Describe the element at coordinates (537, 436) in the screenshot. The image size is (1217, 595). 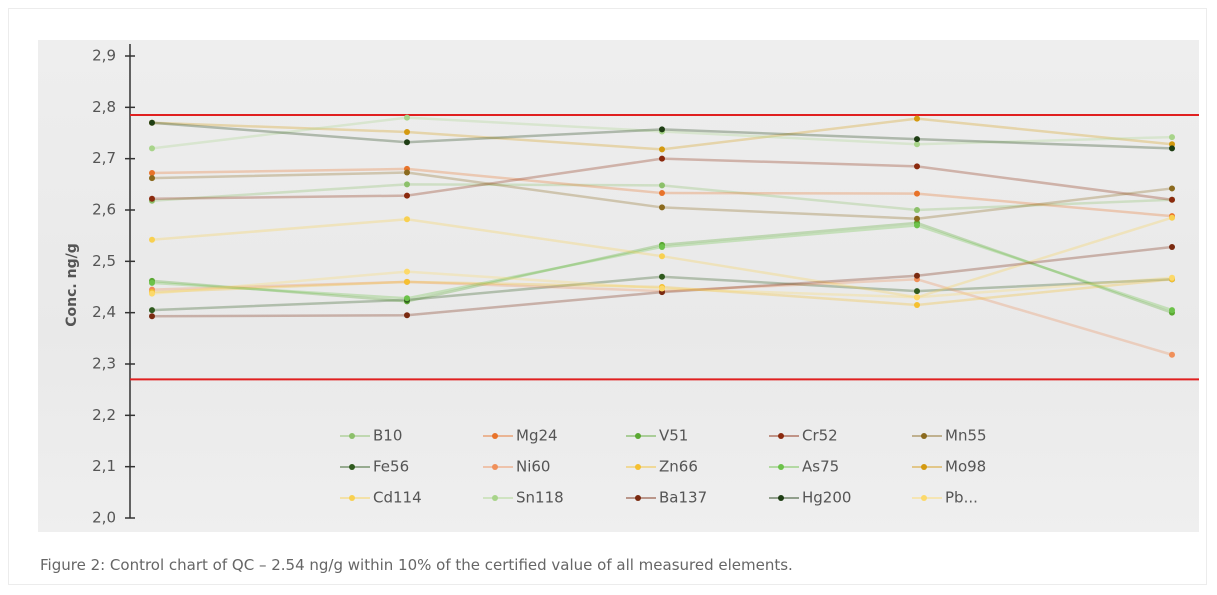
I see `legend-label: Mg24` at that location.